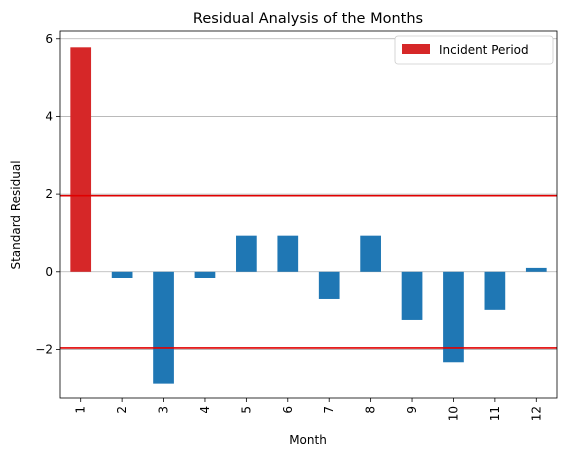  What do you see at coordinates (308, 440) in the screenshot?
I see `x-axis-label: Month` at bounding box center [308, 440].